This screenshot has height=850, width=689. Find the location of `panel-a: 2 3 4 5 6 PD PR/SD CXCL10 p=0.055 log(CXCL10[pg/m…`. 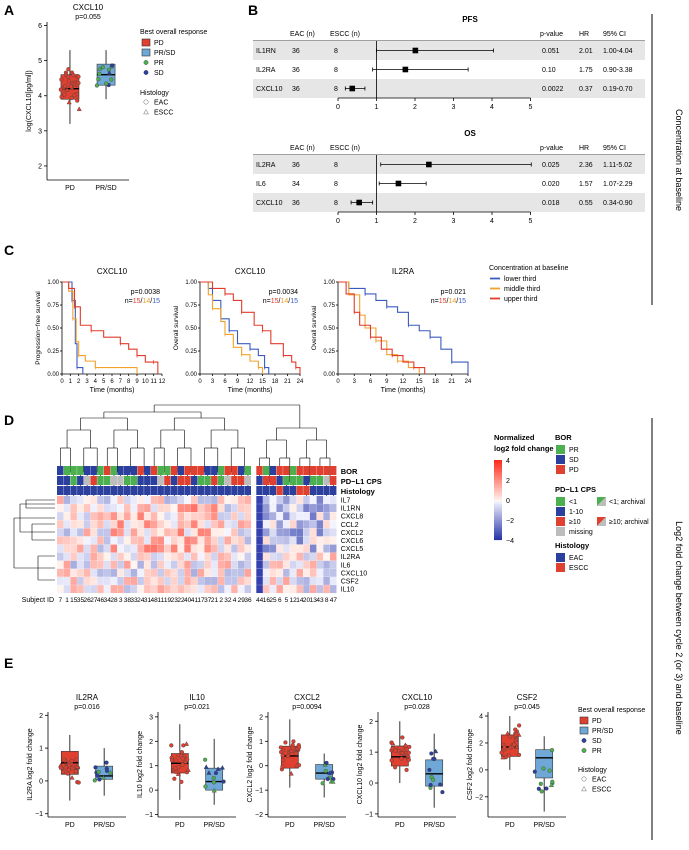

panel-a: 2 3 4 5 6 PD PR/SD CXCL10 p=0.055 log(CXCL10[pg/m… is located at coordinates (116, 97).